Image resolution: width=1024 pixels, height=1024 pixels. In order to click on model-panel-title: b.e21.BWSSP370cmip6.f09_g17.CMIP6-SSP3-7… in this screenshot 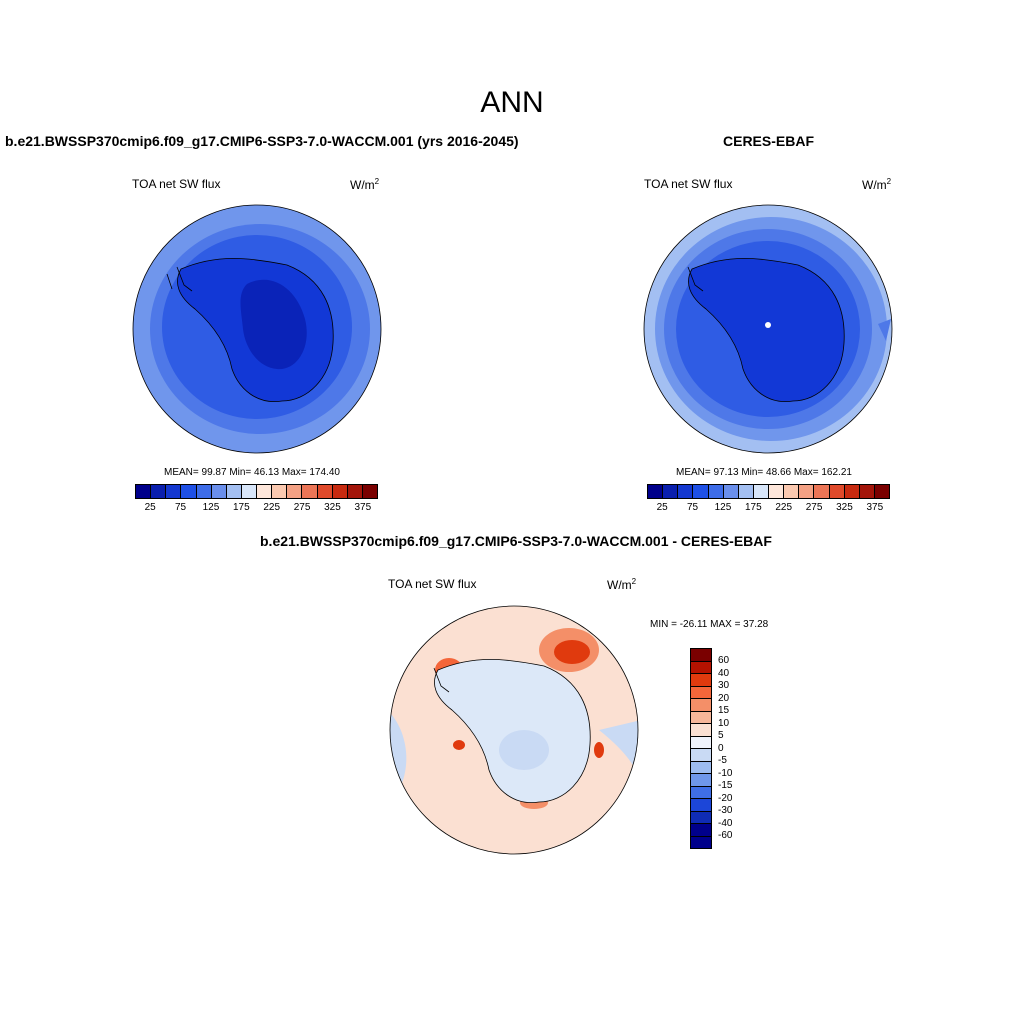, I will do `click(262, 141)`.